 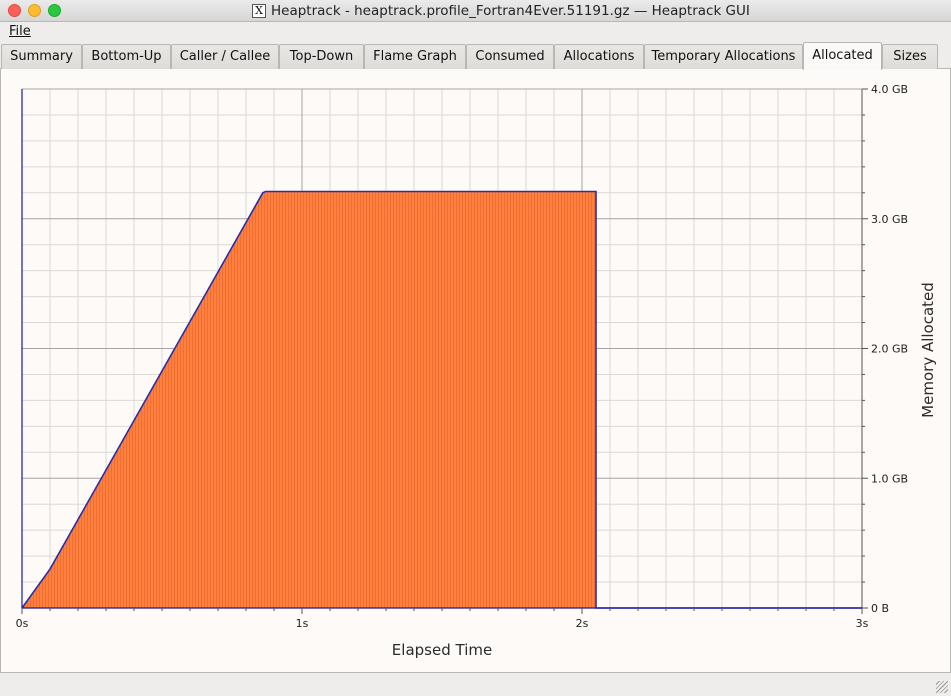 I want to click on y-tick-label: 3.0 GB, so click(x=889, y=219).